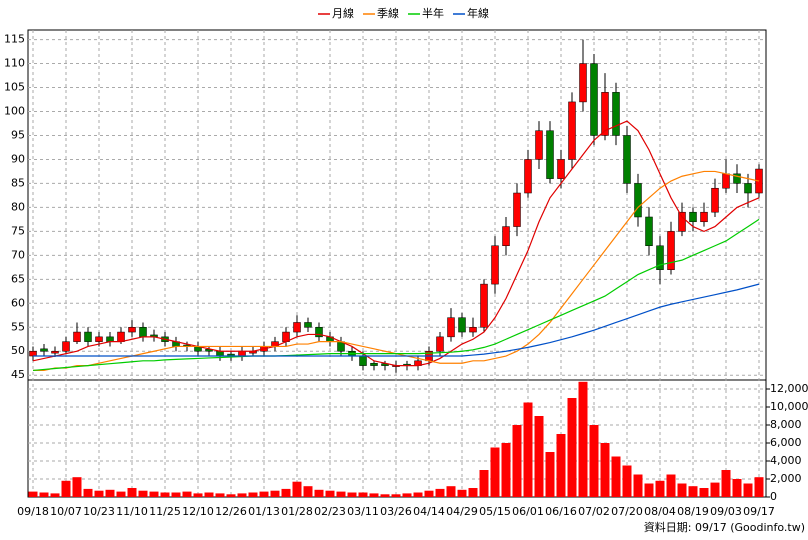 Image resolution: width=808 pixels, height=540 pixels. Describe the element at coordinates (33, 511) in the screenshot. I see `x-tick-label: 09/18` at that location.